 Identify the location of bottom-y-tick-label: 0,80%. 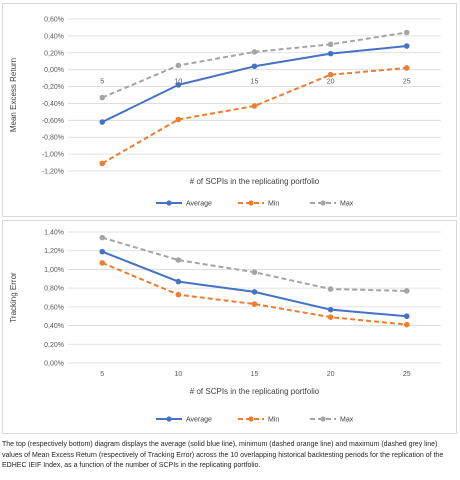
(54, 289).